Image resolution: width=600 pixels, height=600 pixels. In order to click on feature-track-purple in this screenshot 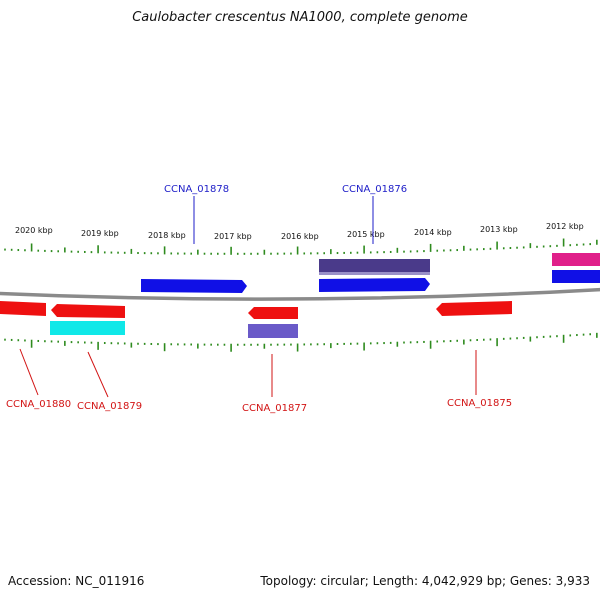, I will do `click(374, 266)`.